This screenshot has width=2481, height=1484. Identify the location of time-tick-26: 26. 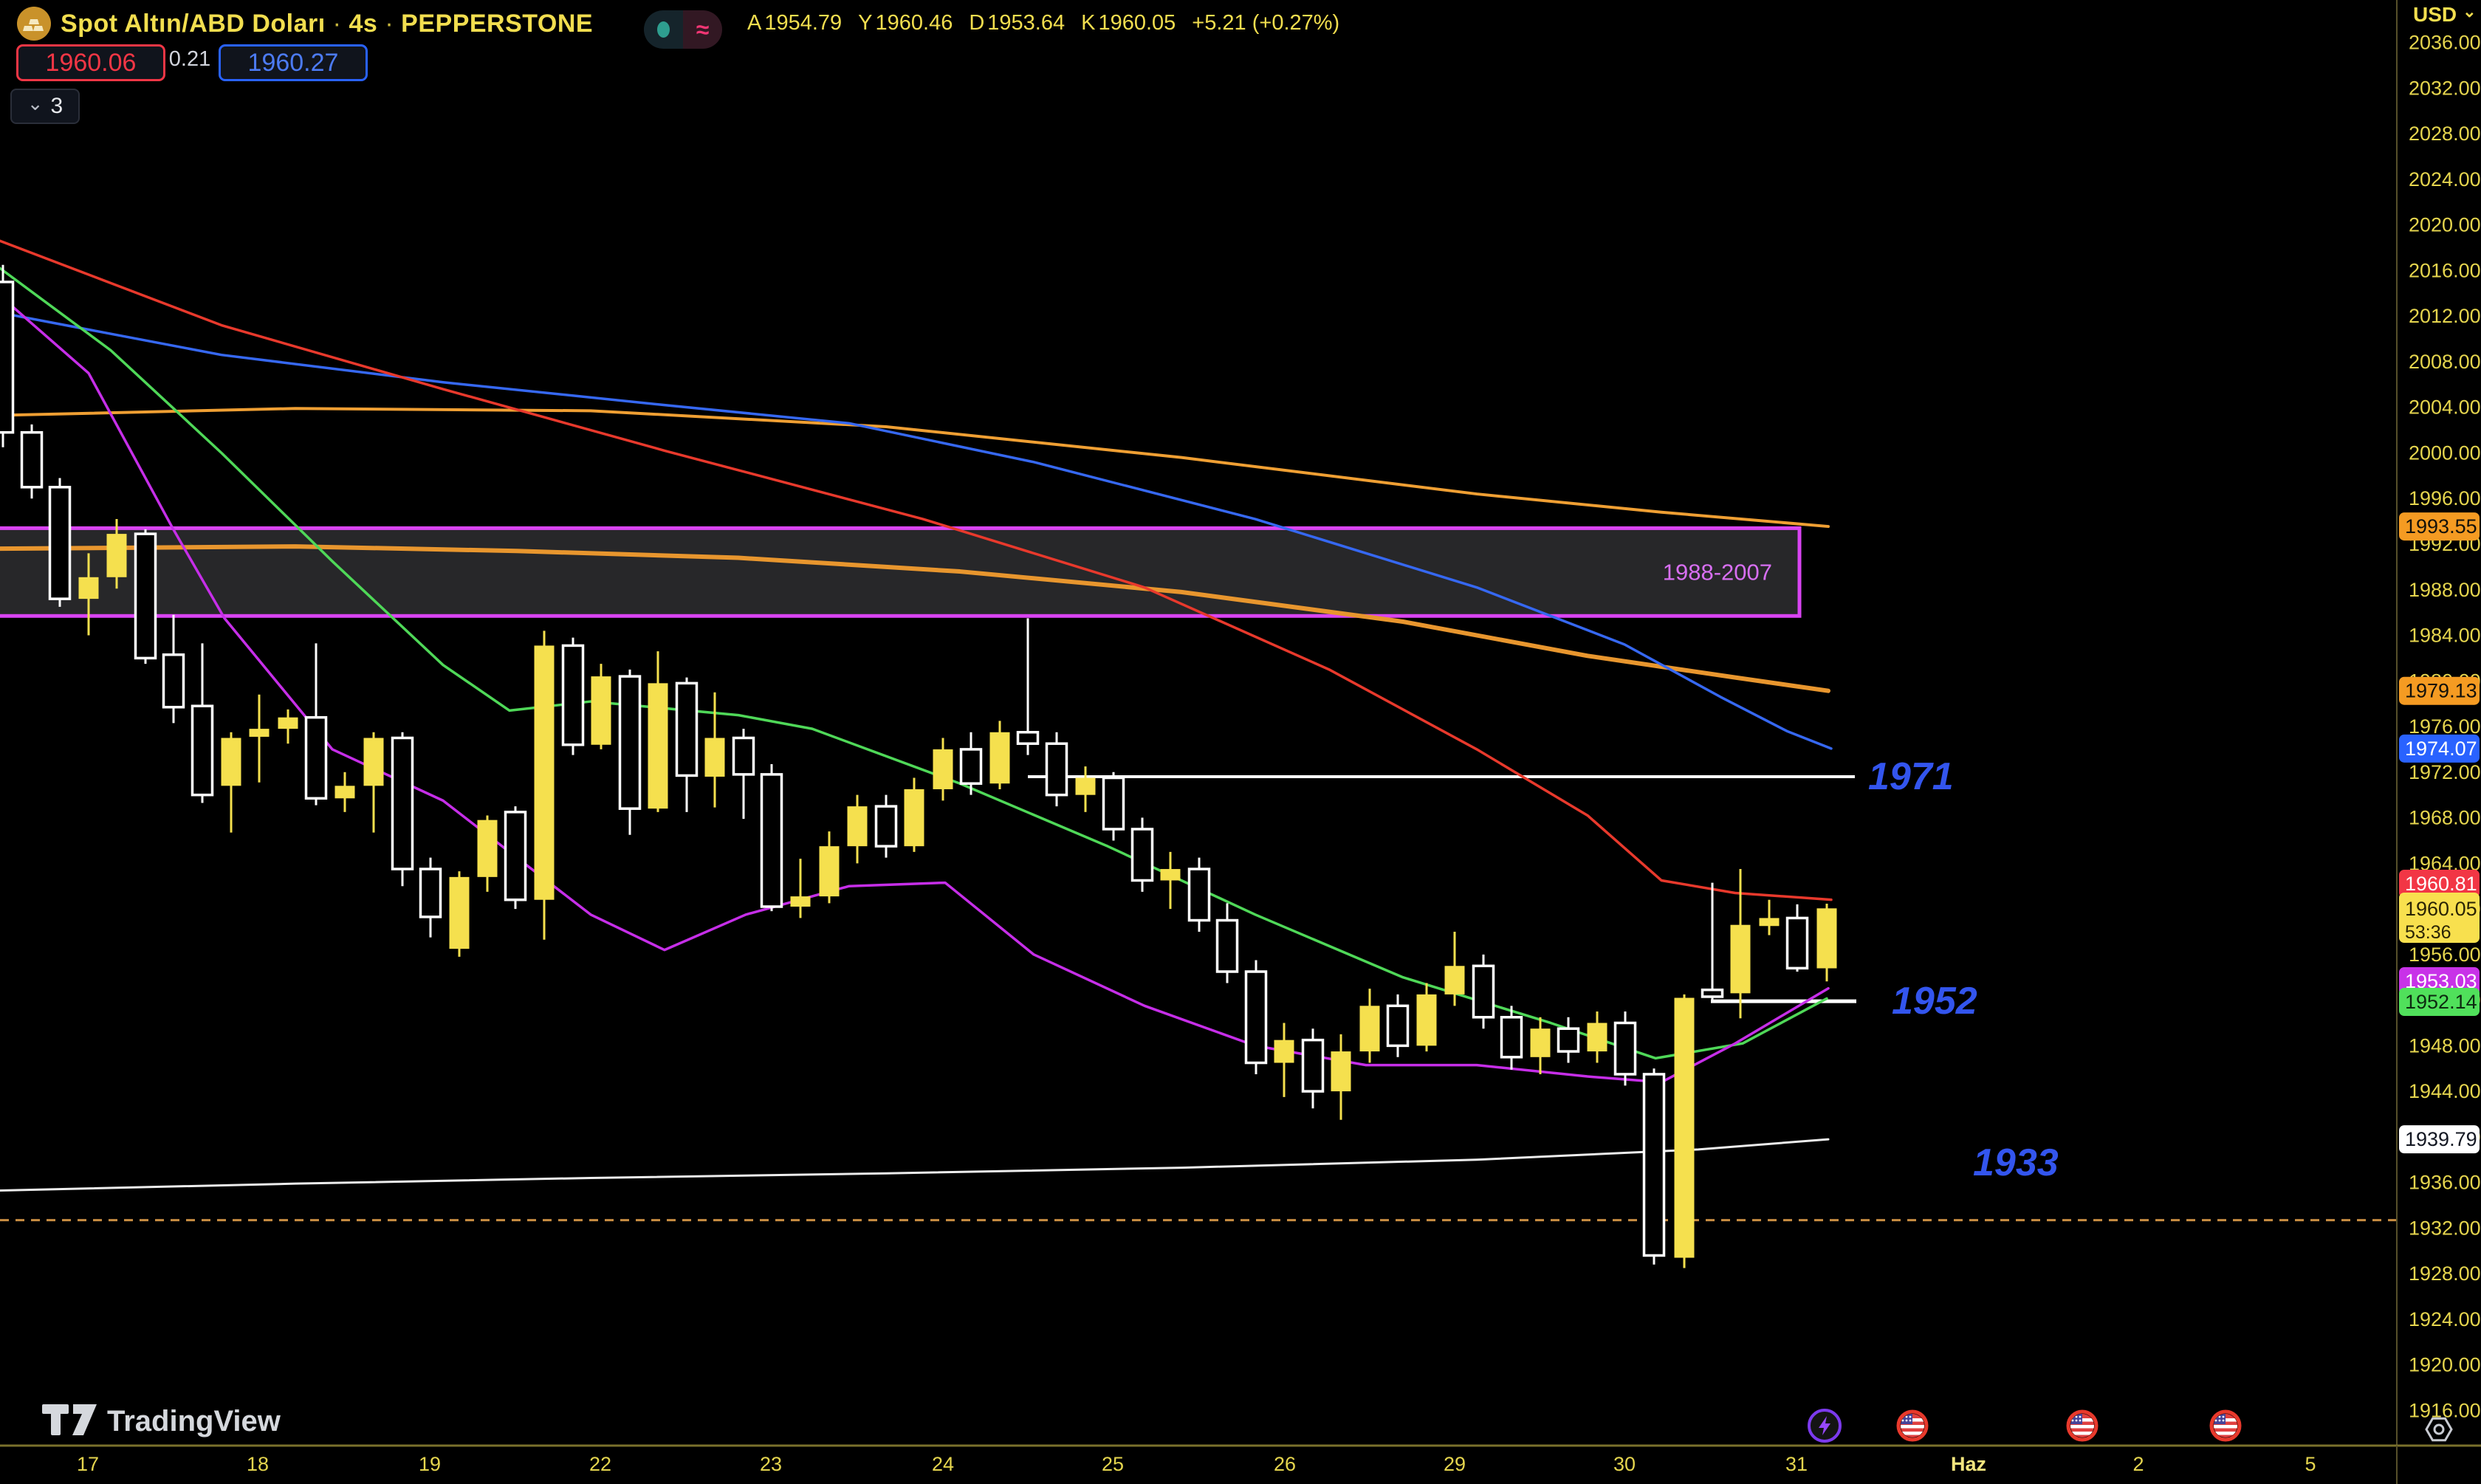
(1285, 1464).